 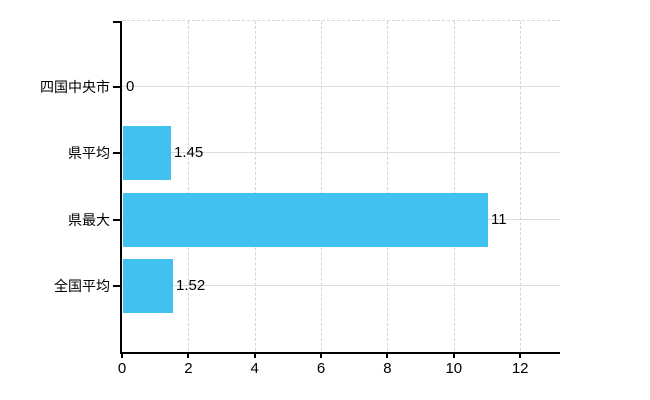 I want to click on x-axis, so click(x=340, y=353).